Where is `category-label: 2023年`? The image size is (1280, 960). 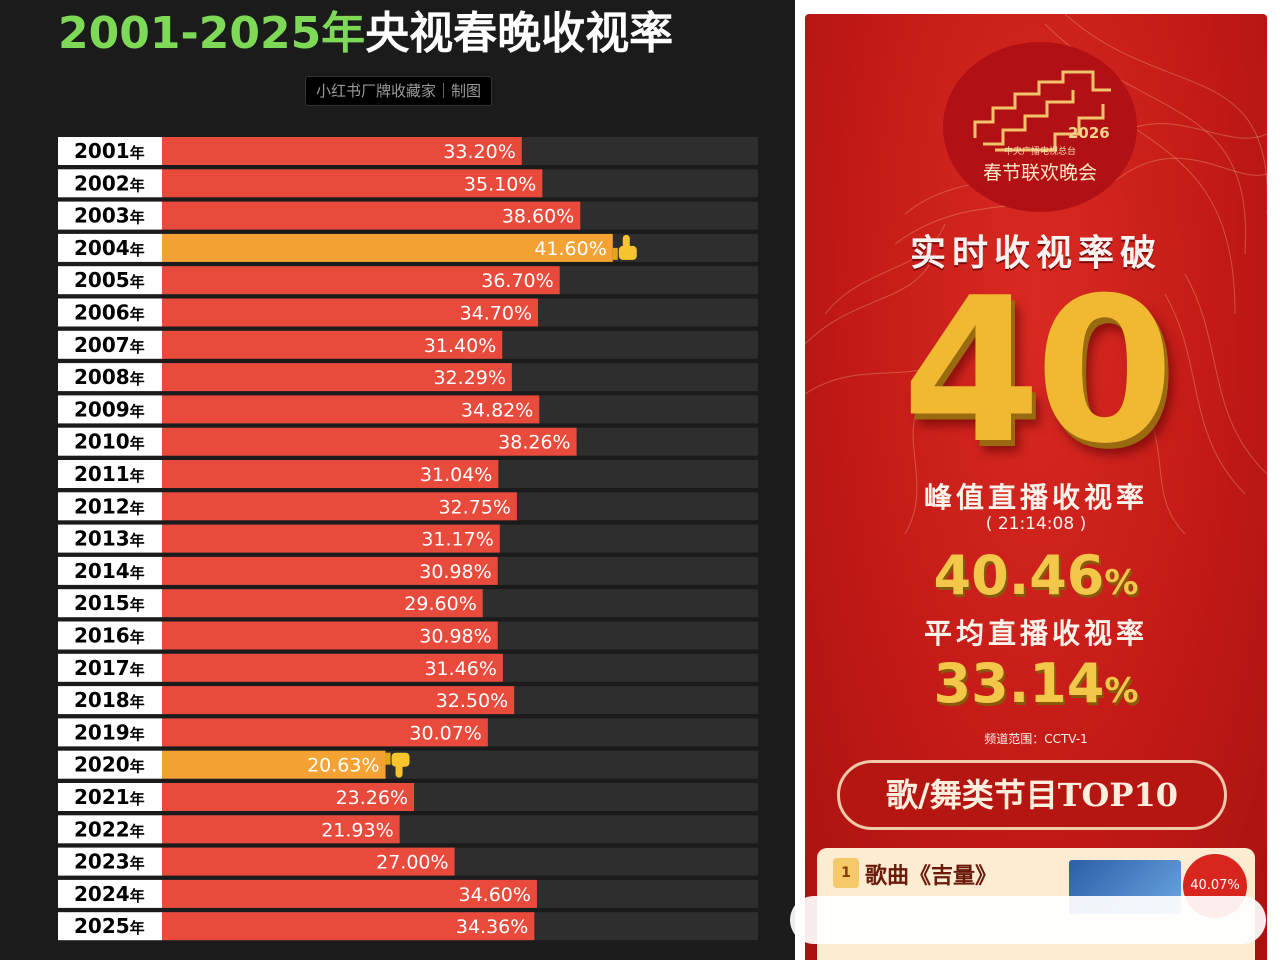 category-label: 2023年 is located at coordinates (109, 862).